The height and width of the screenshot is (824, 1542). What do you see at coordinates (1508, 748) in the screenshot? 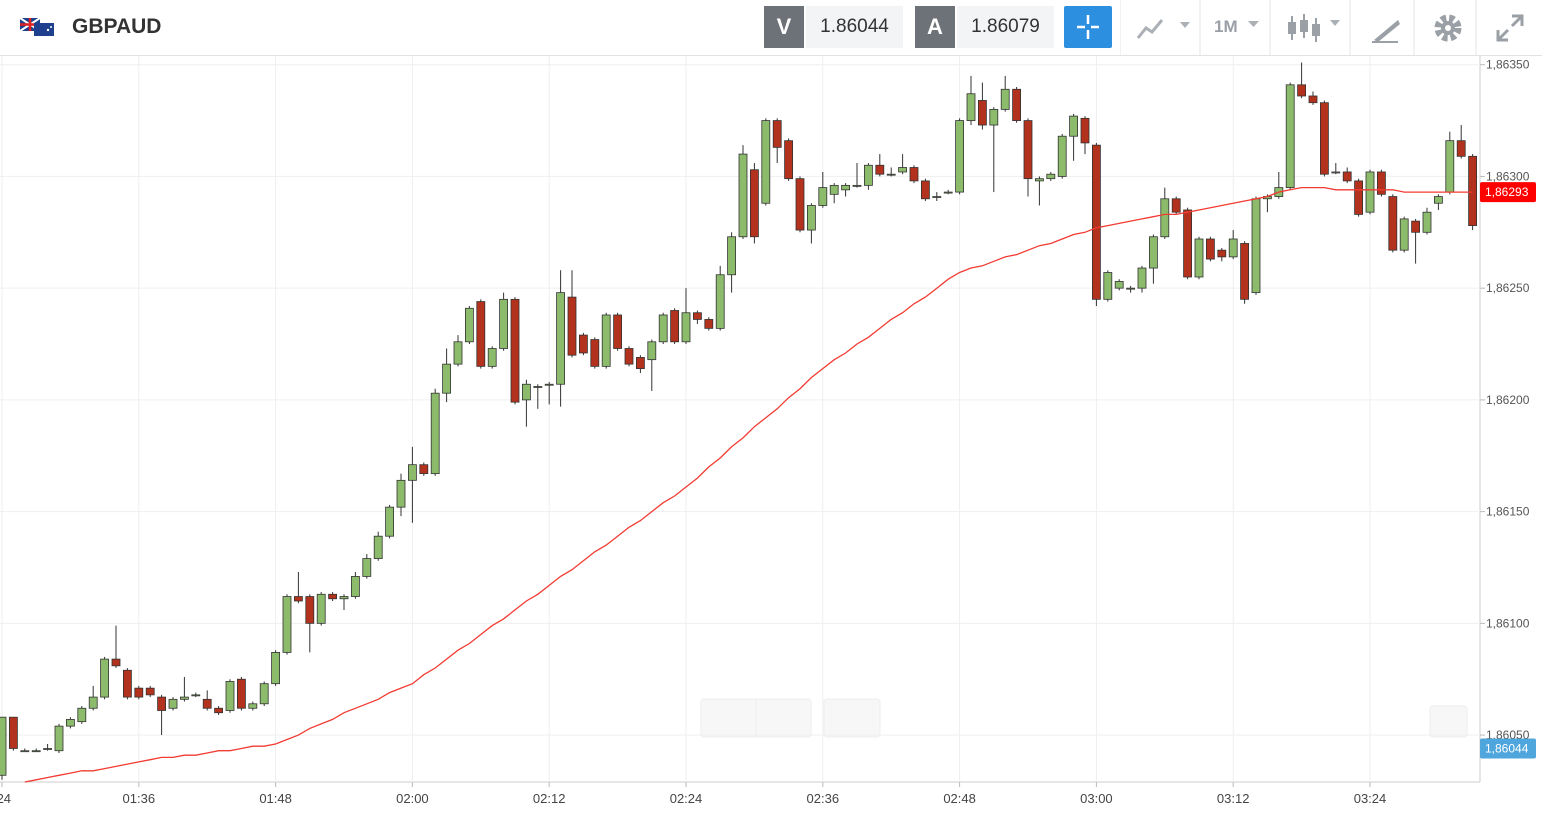
I see `last-price-tag` at bounding box center [1508, 748].